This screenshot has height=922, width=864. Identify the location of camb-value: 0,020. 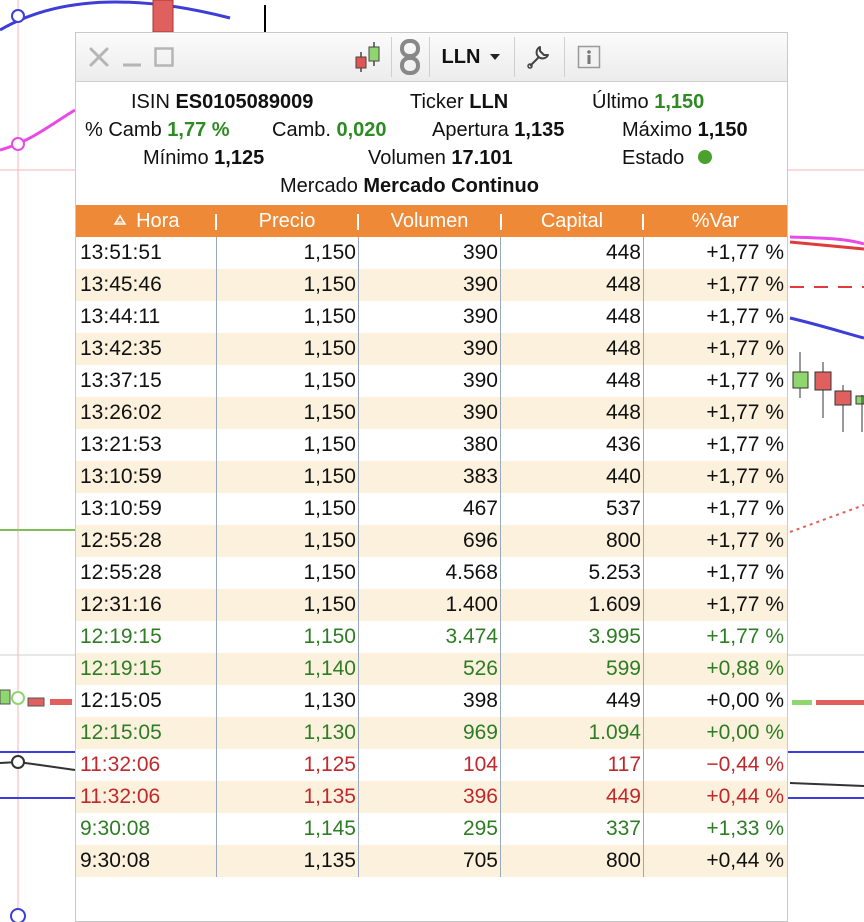
(361, 130).